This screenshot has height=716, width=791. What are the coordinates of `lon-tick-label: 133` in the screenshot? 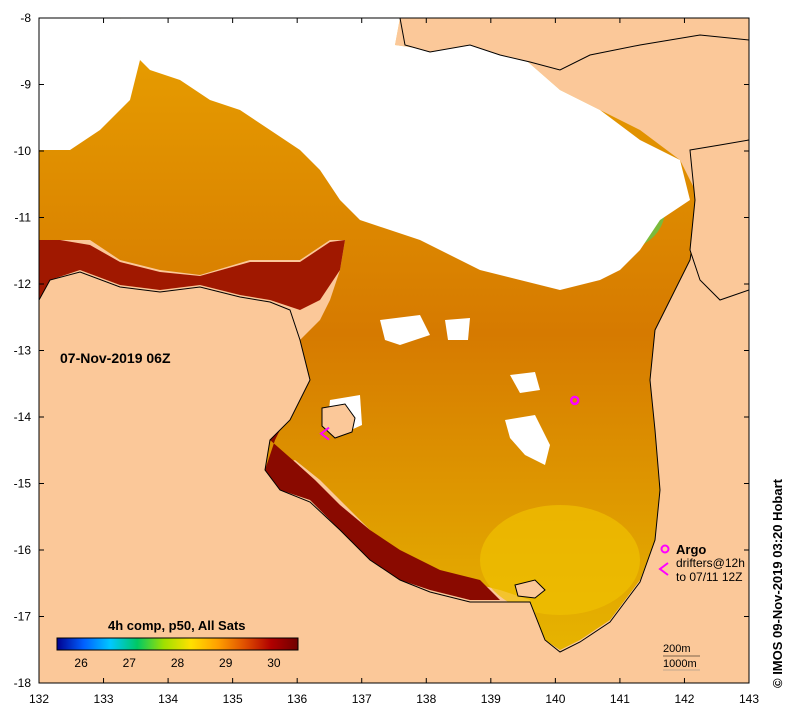 It's located at (104, 699).